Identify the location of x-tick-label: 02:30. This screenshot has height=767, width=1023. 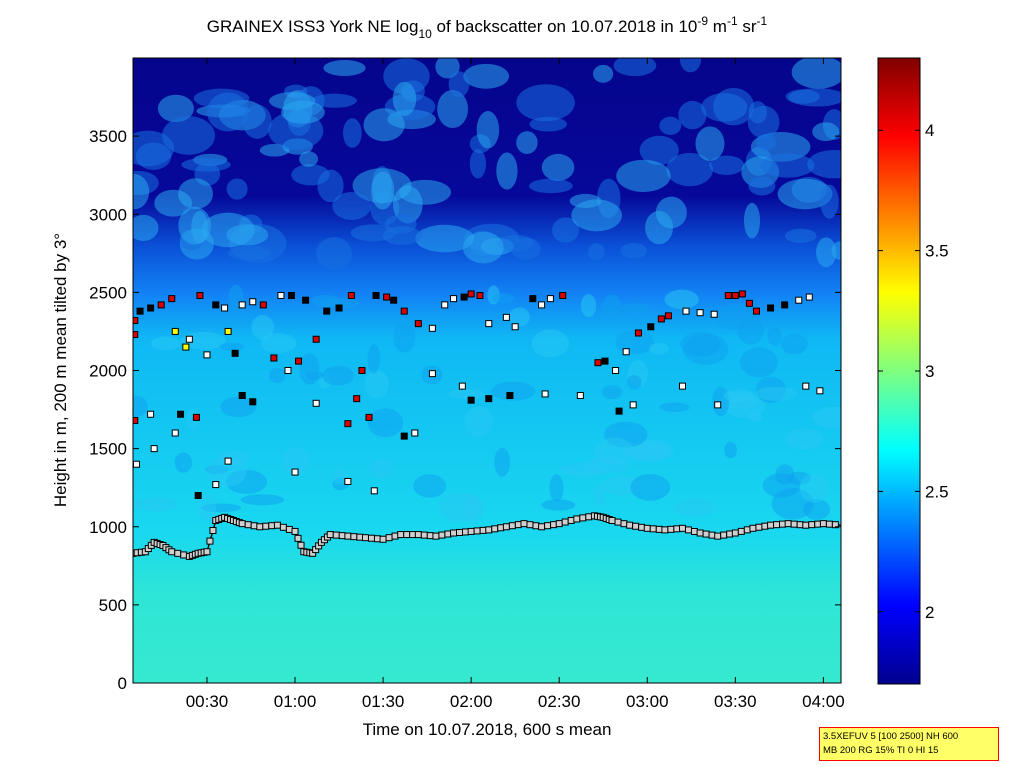
(559, 701).